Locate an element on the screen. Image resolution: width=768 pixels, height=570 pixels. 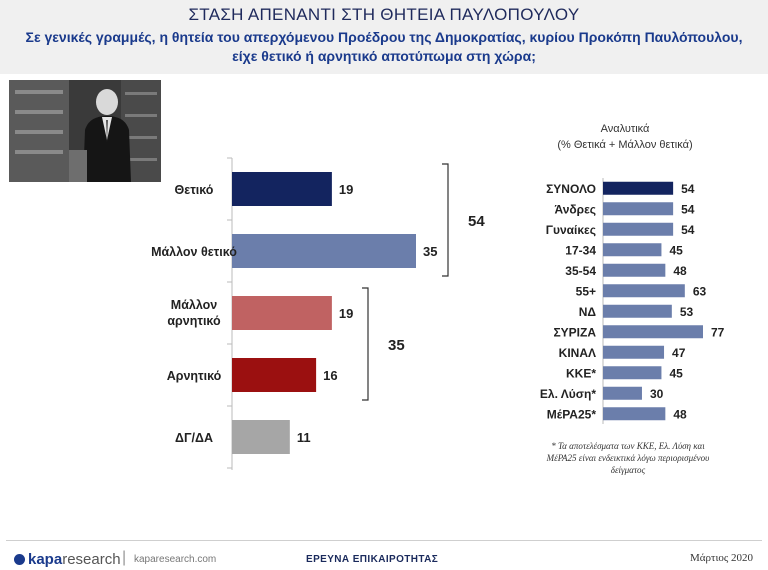
survey-date: Μάρτιος 2020 is located at coordinates (722, 558).